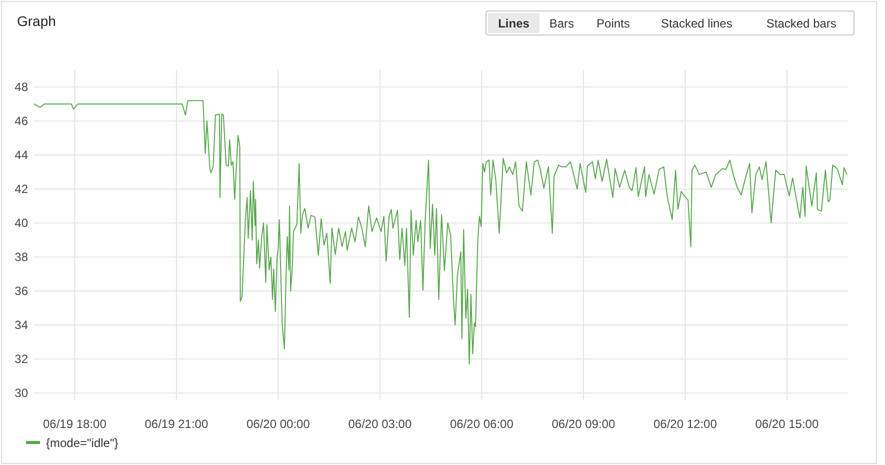  I want to click on x-tick-label: 06/20 03:00, so click(380, 424).